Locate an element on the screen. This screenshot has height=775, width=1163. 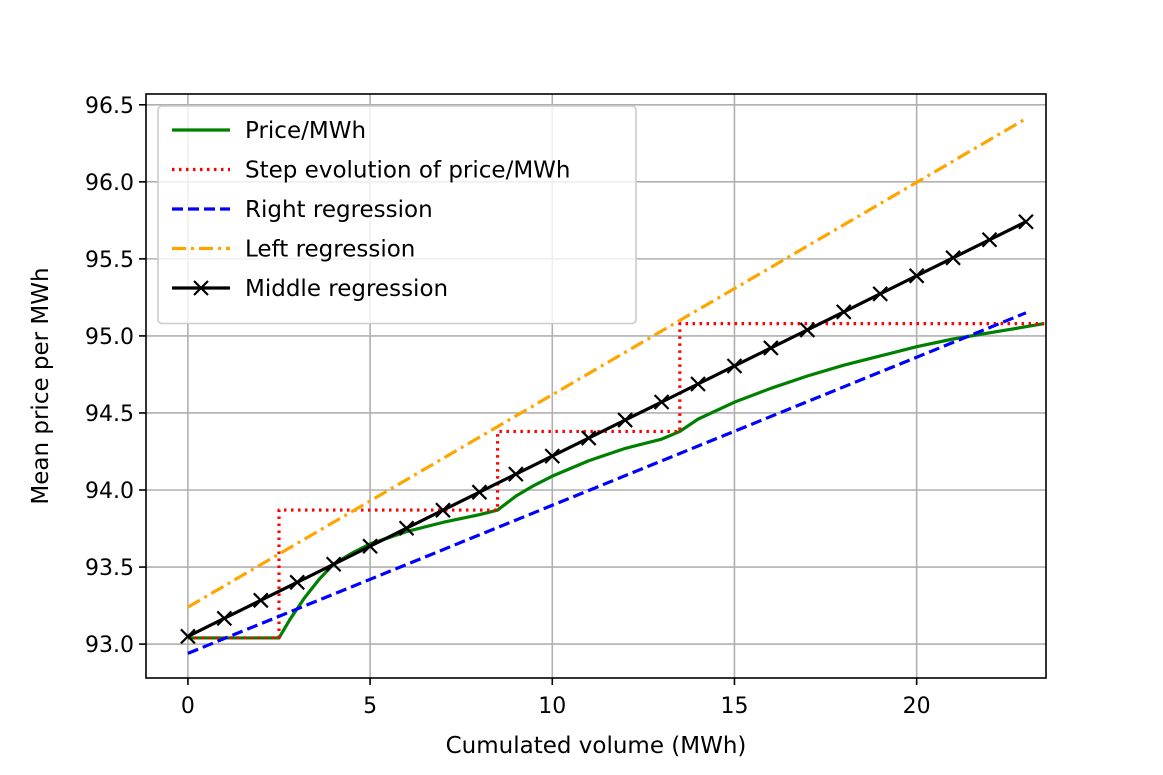
legend-marker-middle-regression is located at coordinates (201, 288).